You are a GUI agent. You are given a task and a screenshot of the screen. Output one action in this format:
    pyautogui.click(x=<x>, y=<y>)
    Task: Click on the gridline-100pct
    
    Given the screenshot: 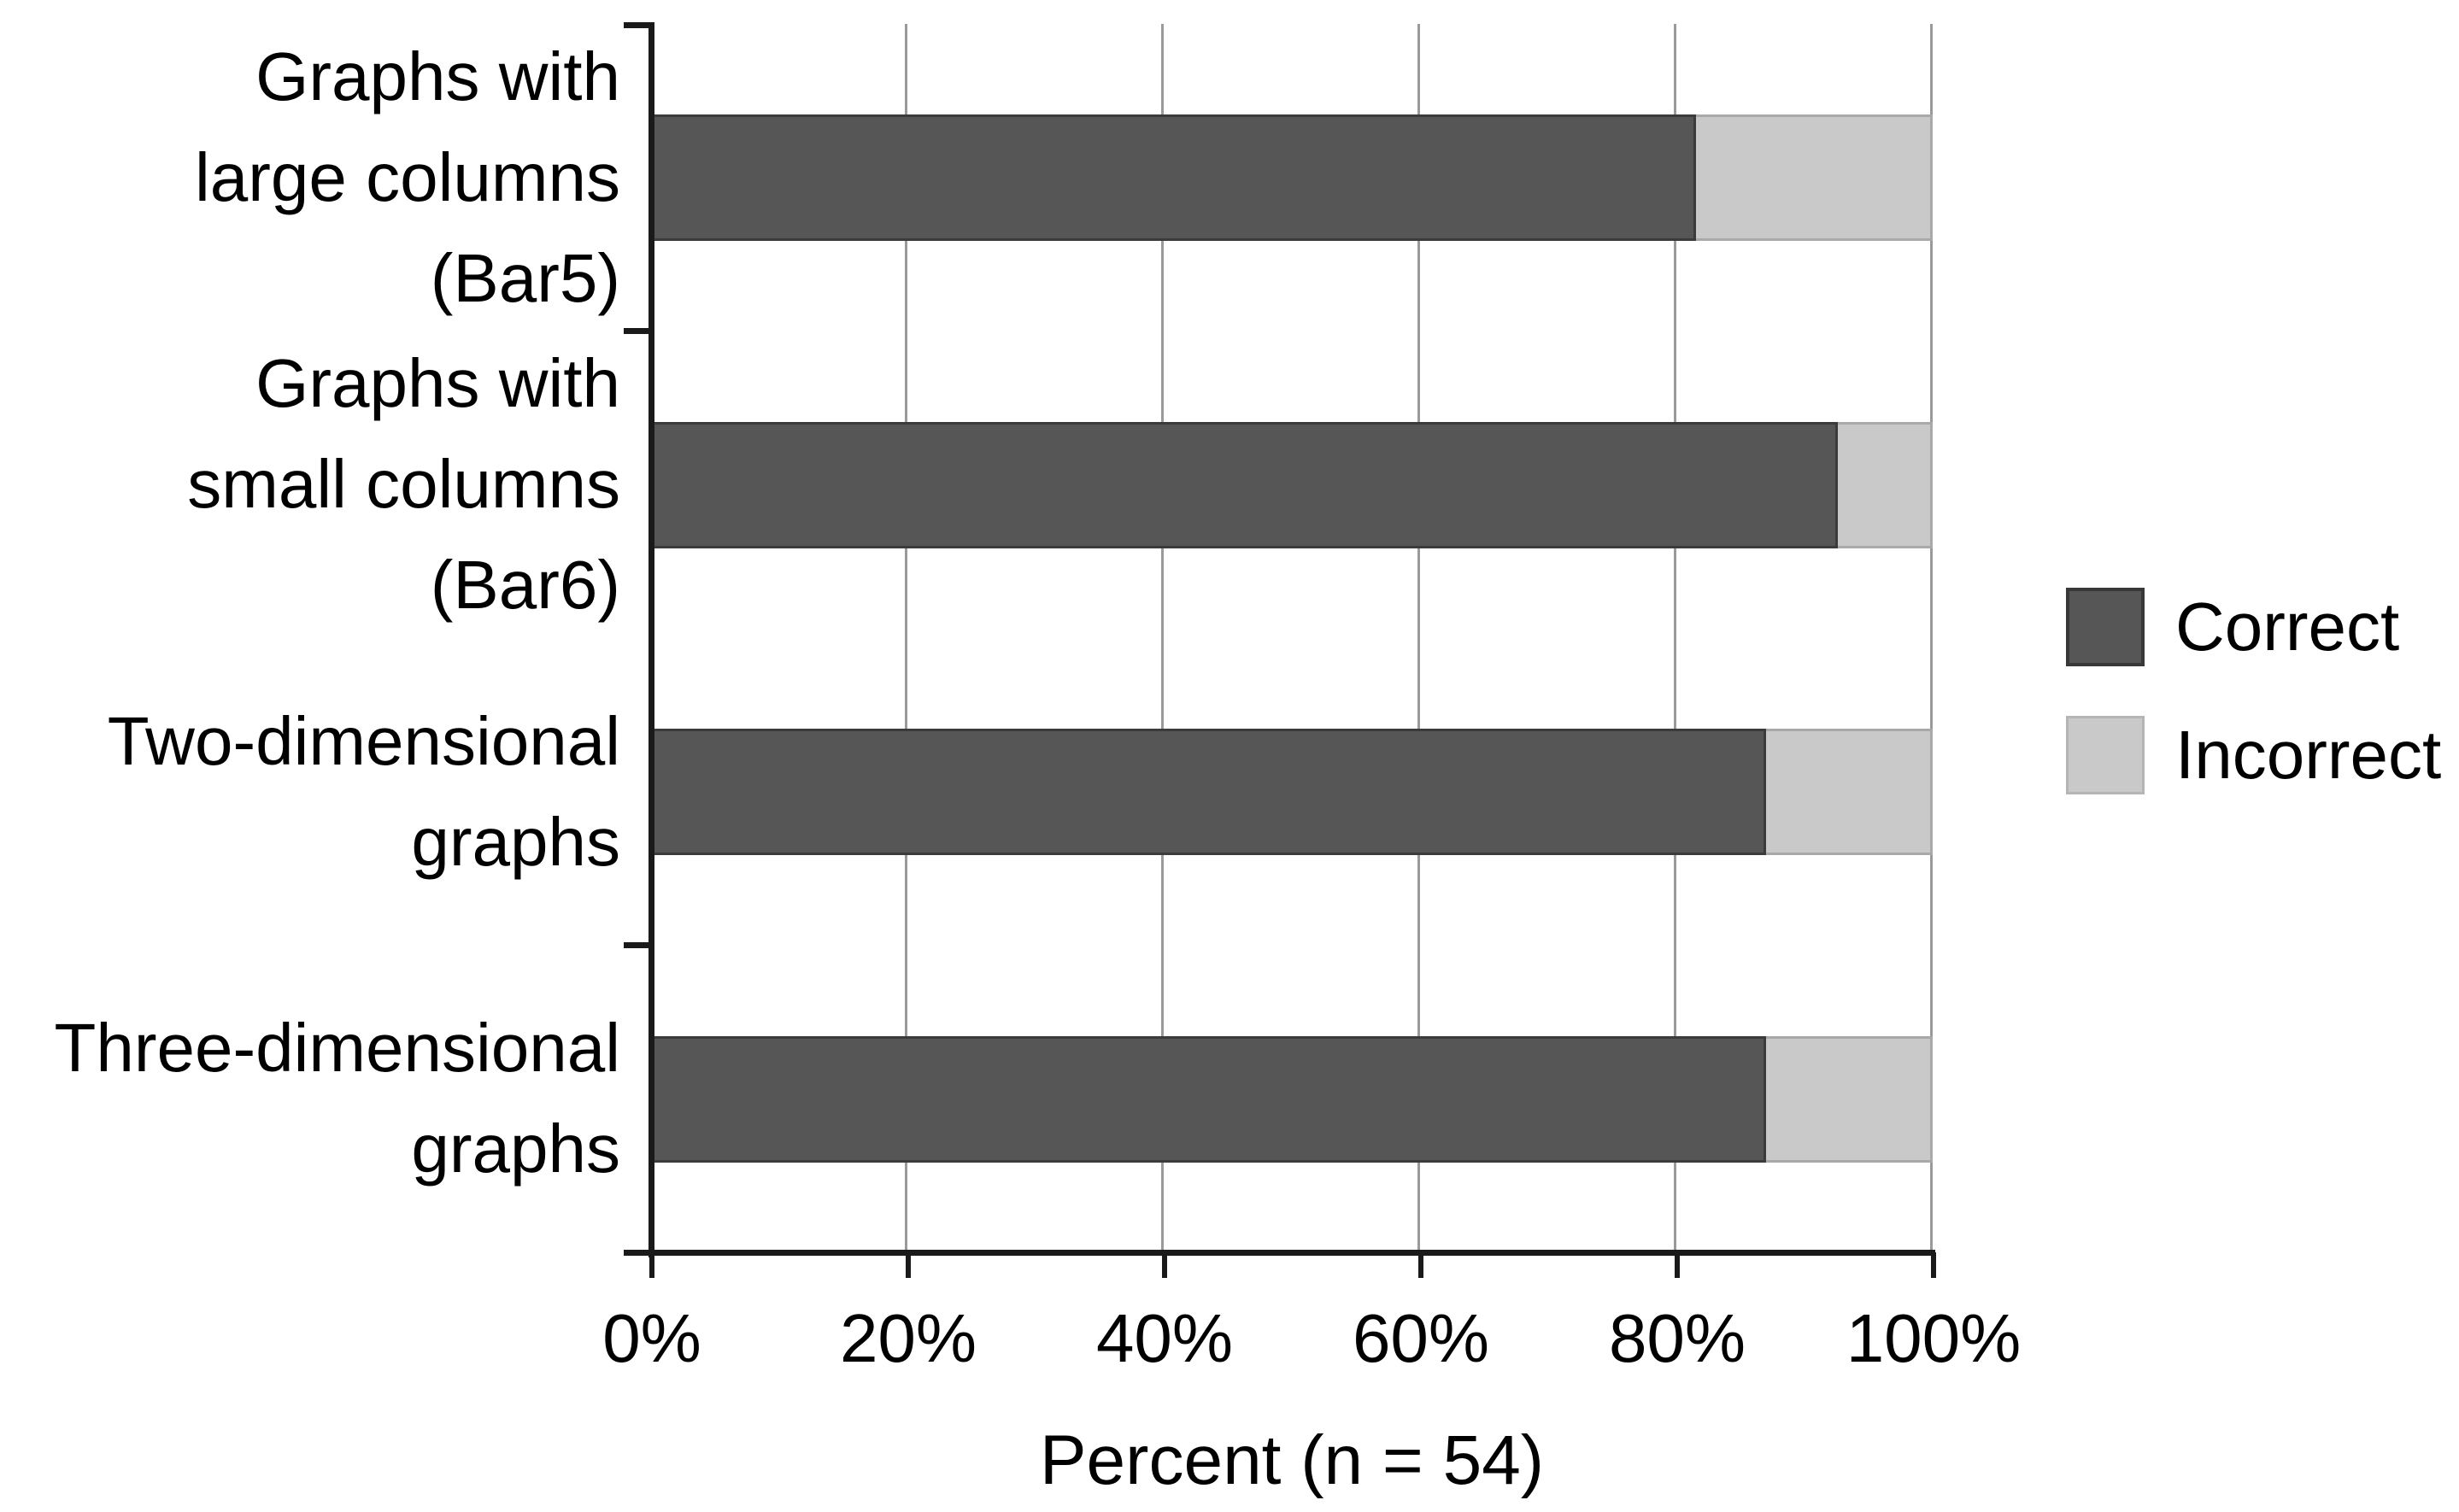 What is the action you would take?
    pyautogui.click(x=1932, y=638)
    